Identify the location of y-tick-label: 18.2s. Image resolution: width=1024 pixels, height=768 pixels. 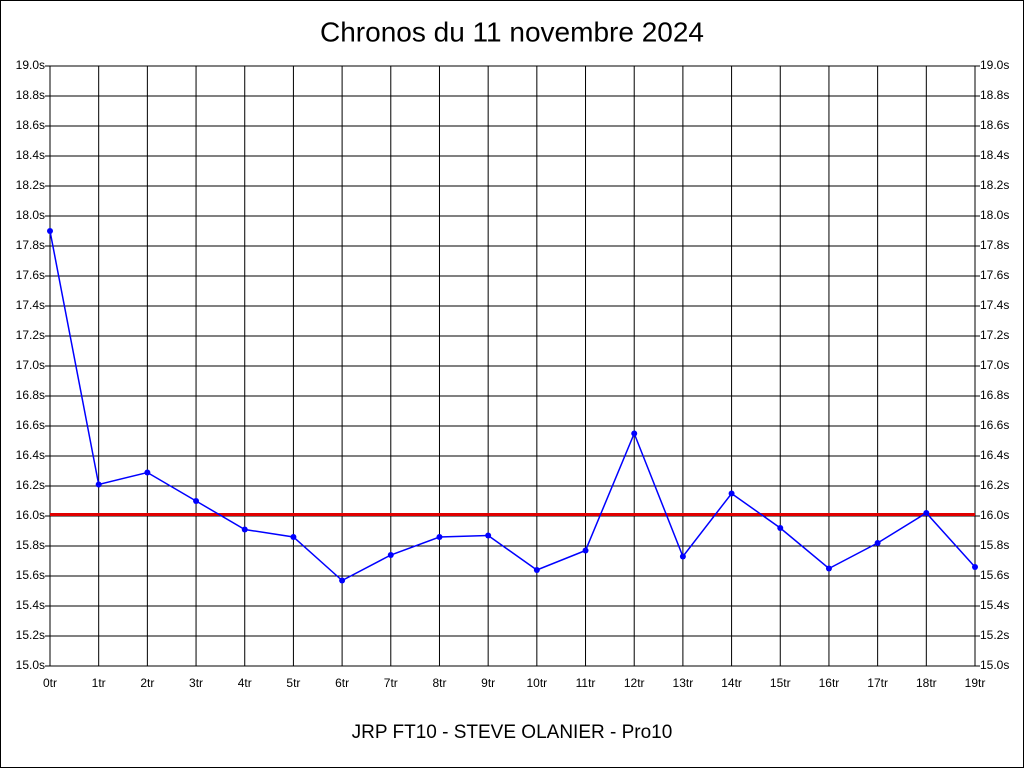
(30, 185).